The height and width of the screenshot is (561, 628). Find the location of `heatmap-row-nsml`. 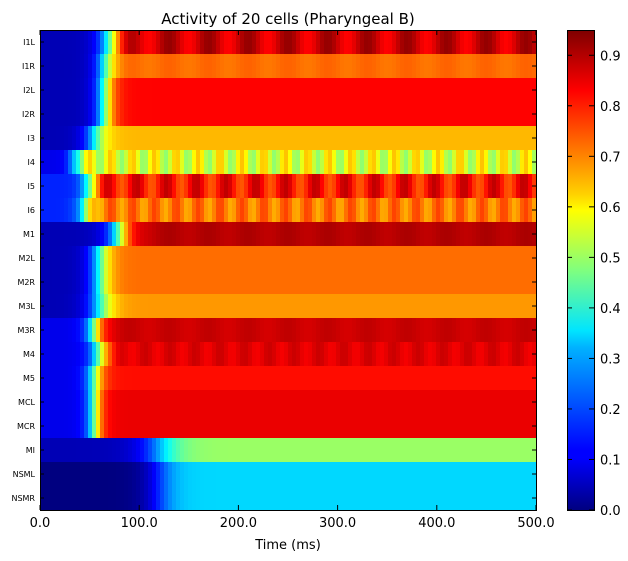

heatmap-row-nsml is located at coordinates (288, 474).